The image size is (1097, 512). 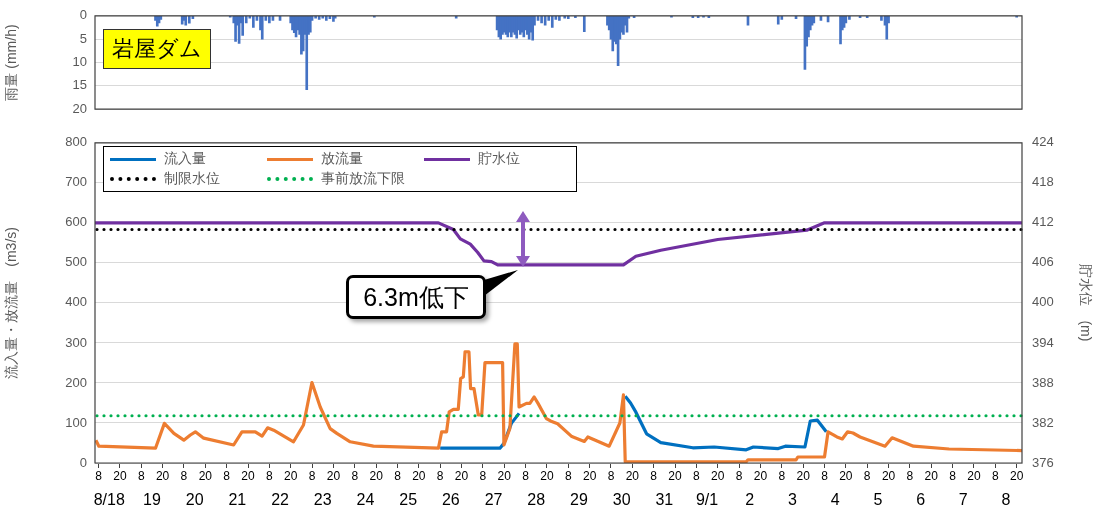 What do you see at coordinates (621, 500) in the screenshot?
I see `x2-tick-label: 30` at bounding box center [621, 500].